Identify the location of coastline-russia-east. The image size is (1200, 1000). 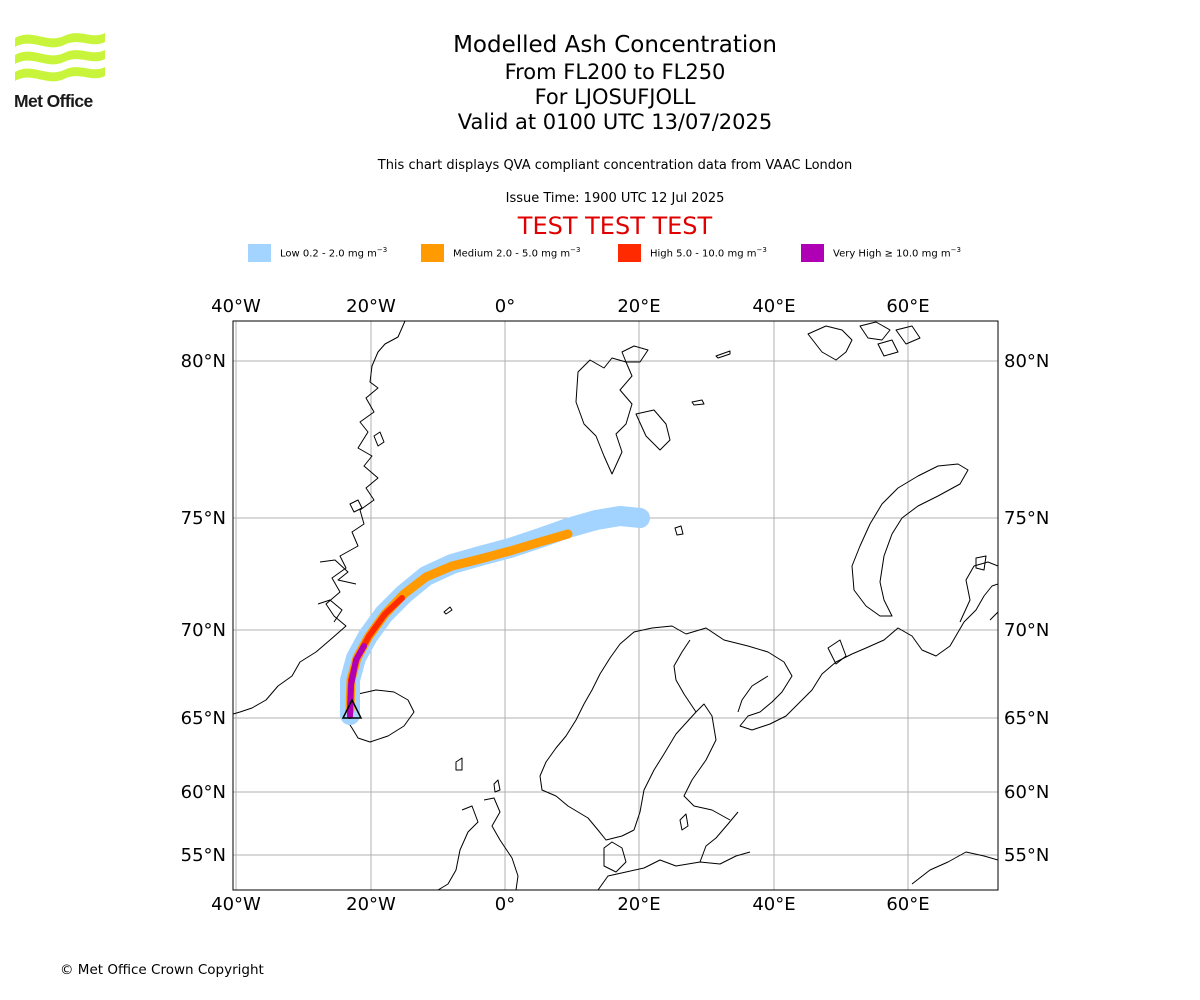
(954, 868).